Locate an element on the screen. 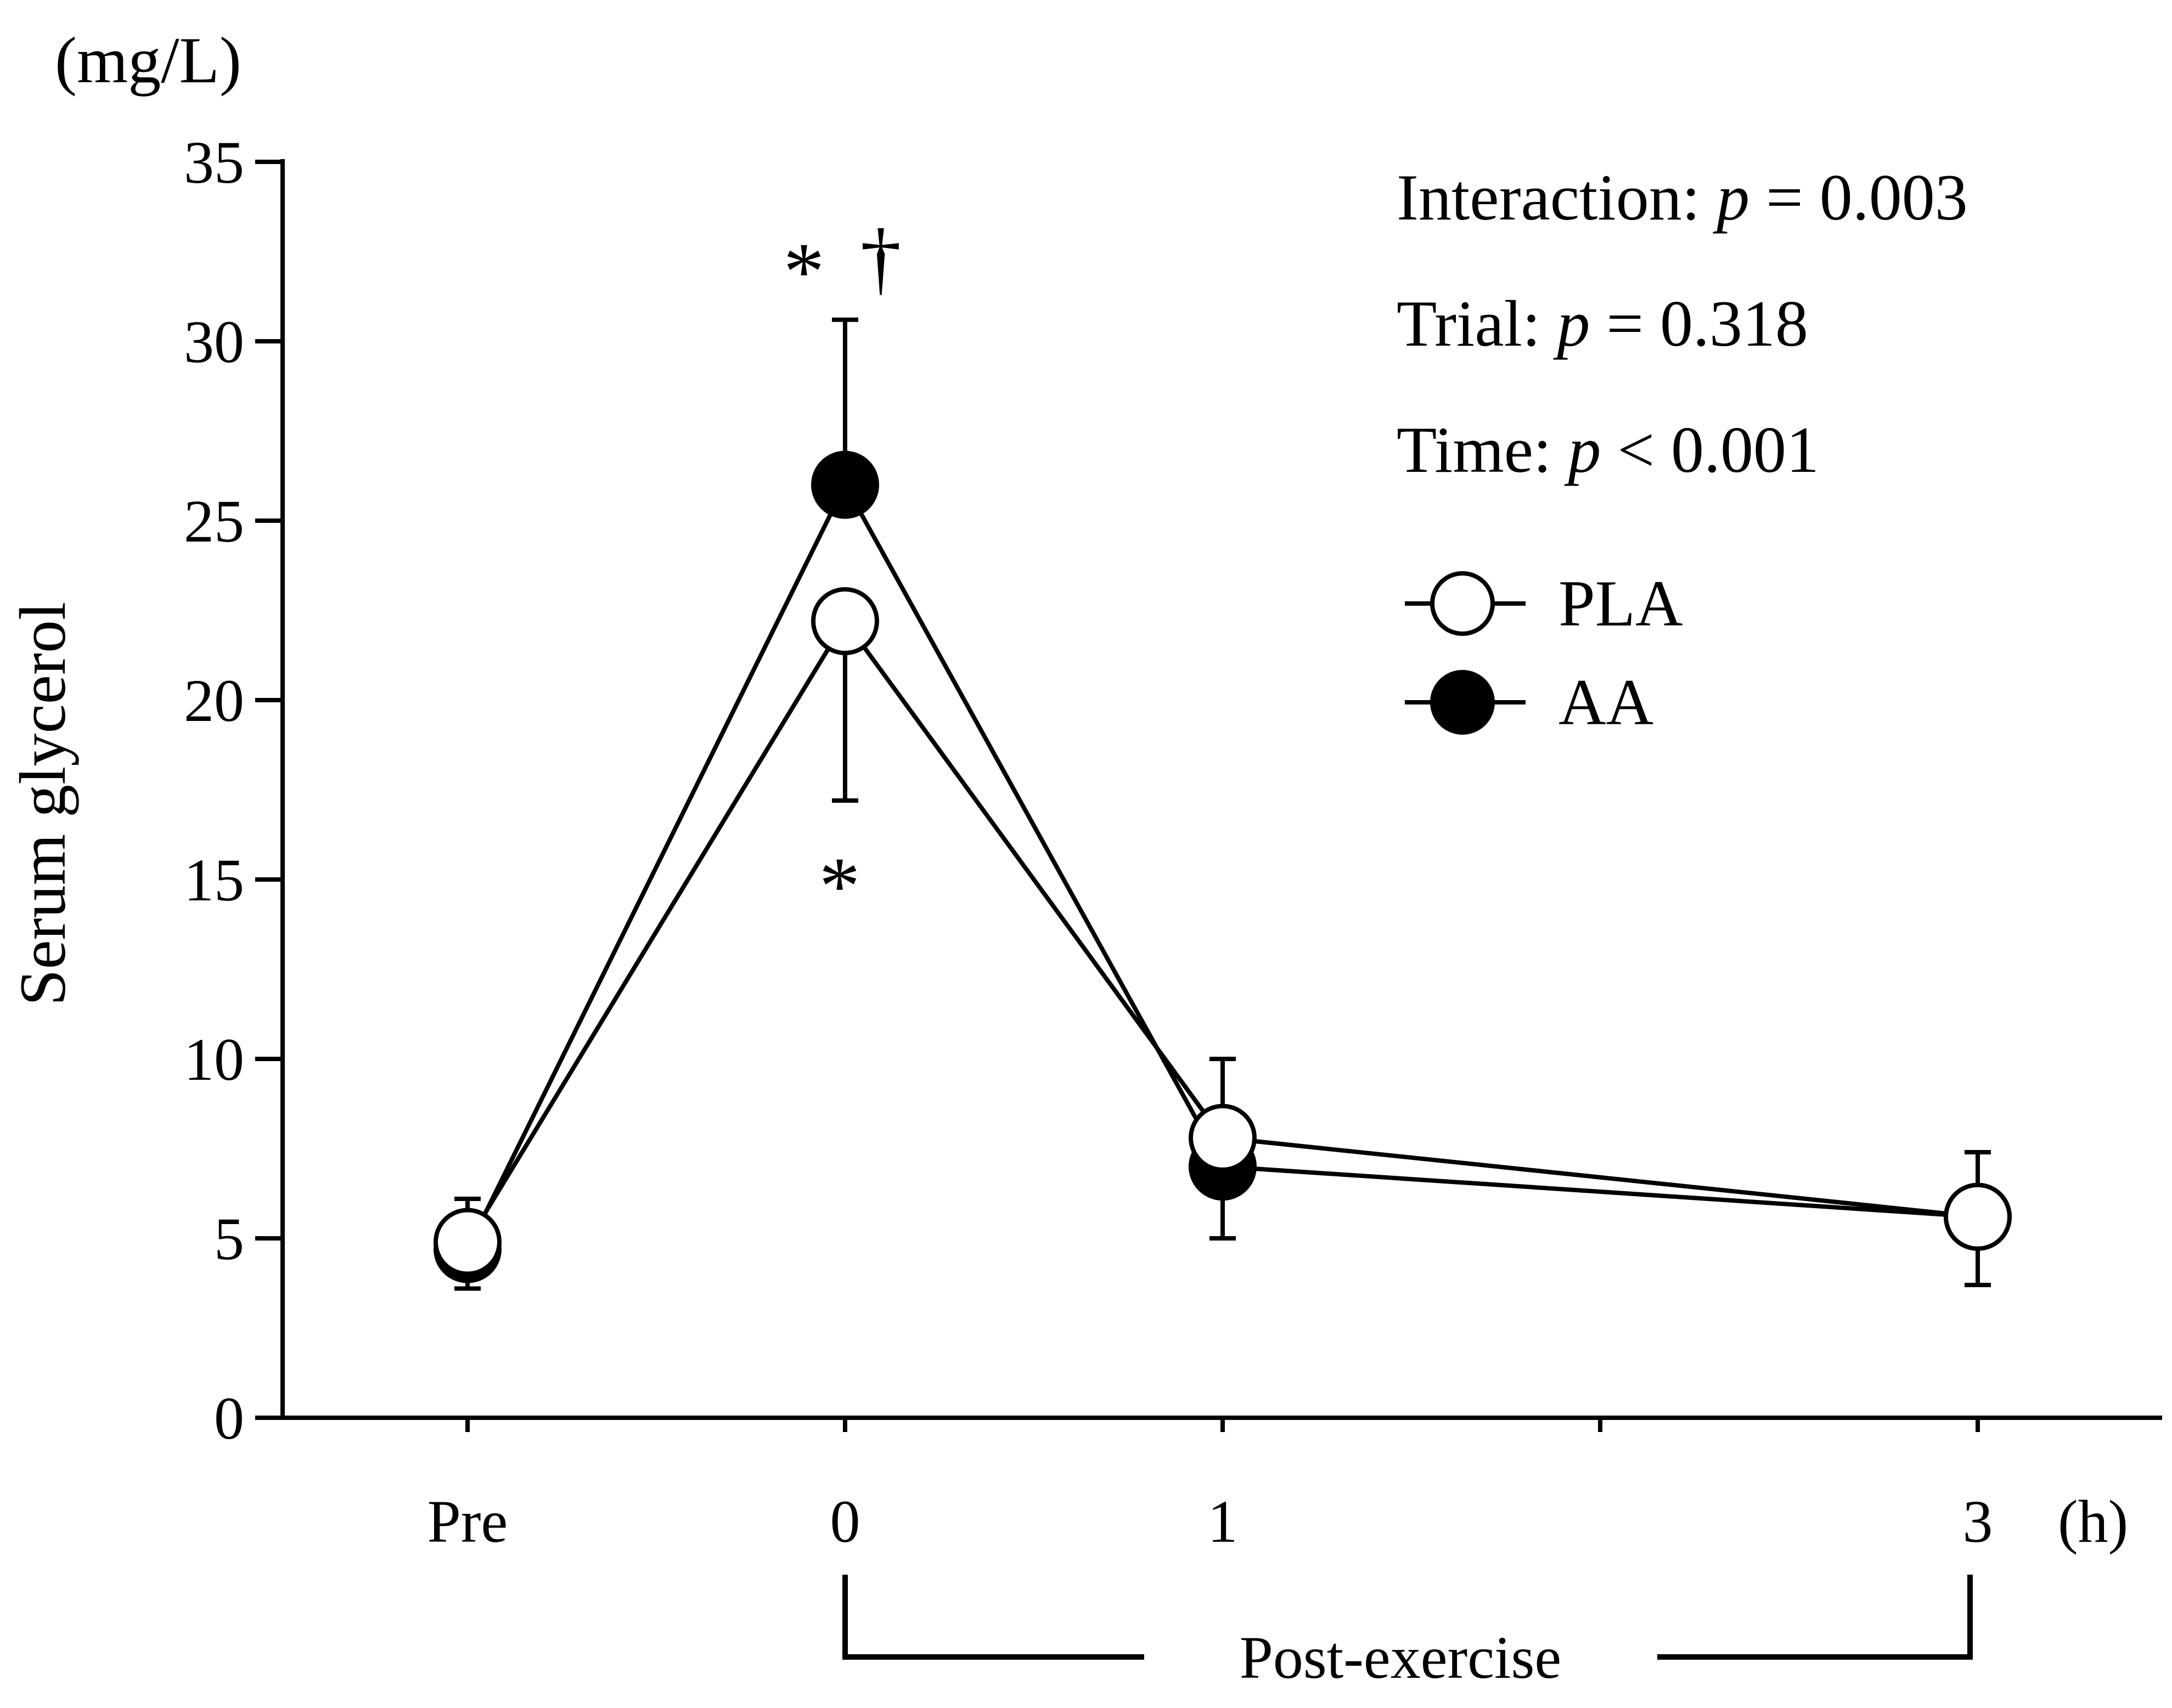 The height and width of the screenshot is (1708, 2172). x-tick-label: 3 is located at coordinates (1978, 1521).